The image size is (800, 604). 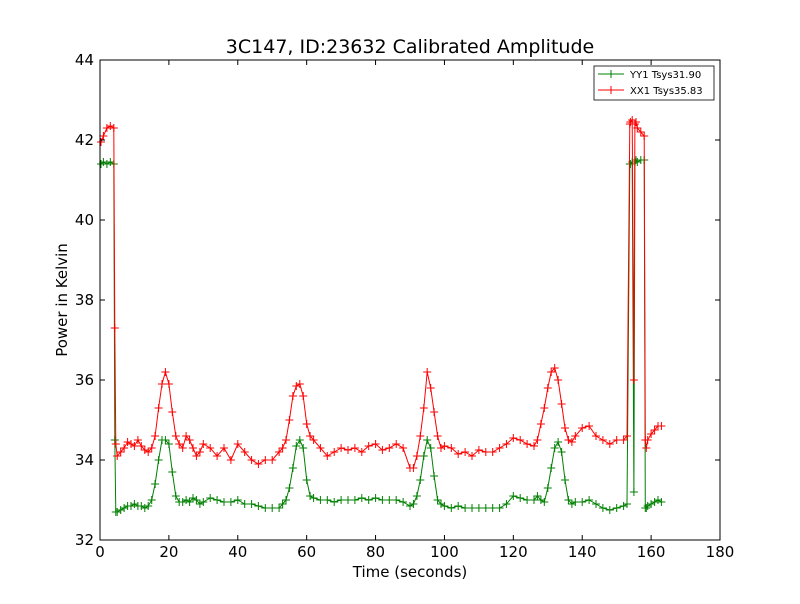 I want to click on x-axis-label: Time (seconds), so click(x=410, y=572).